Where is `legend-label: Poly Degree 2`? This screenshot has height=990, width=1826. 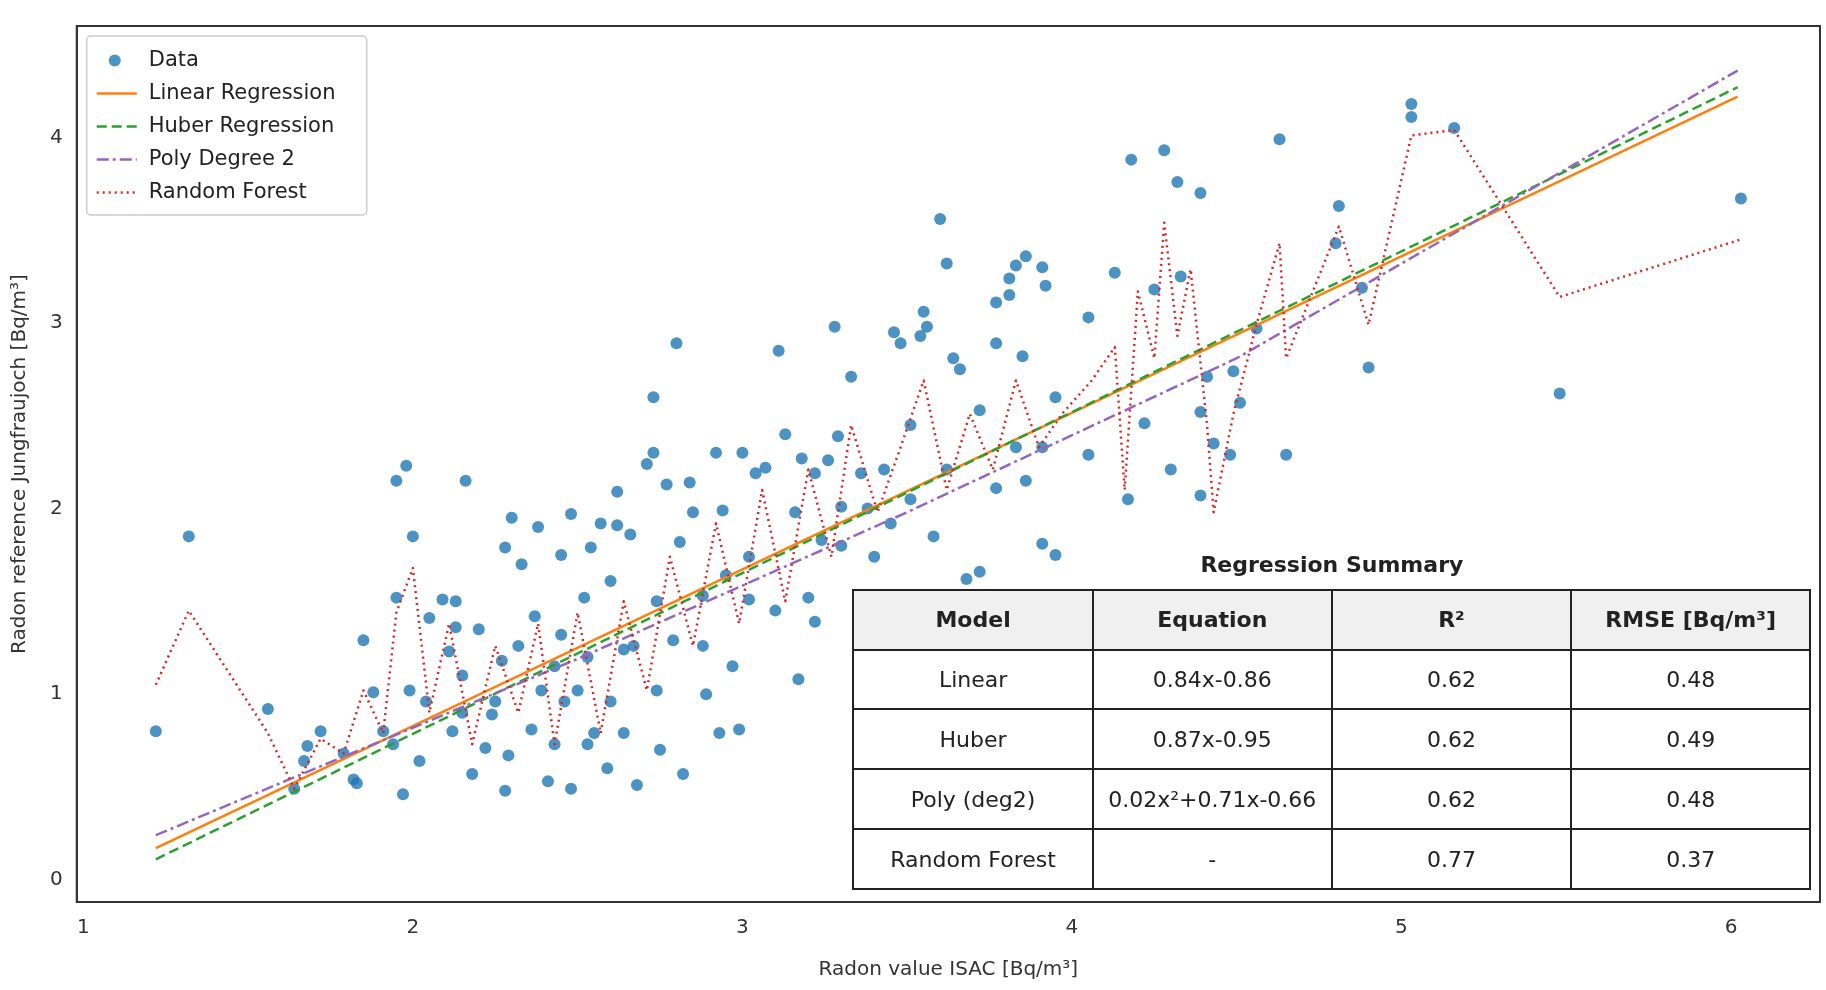 legend-label: Poly Degree 2 is located at coordinates (221, 157).